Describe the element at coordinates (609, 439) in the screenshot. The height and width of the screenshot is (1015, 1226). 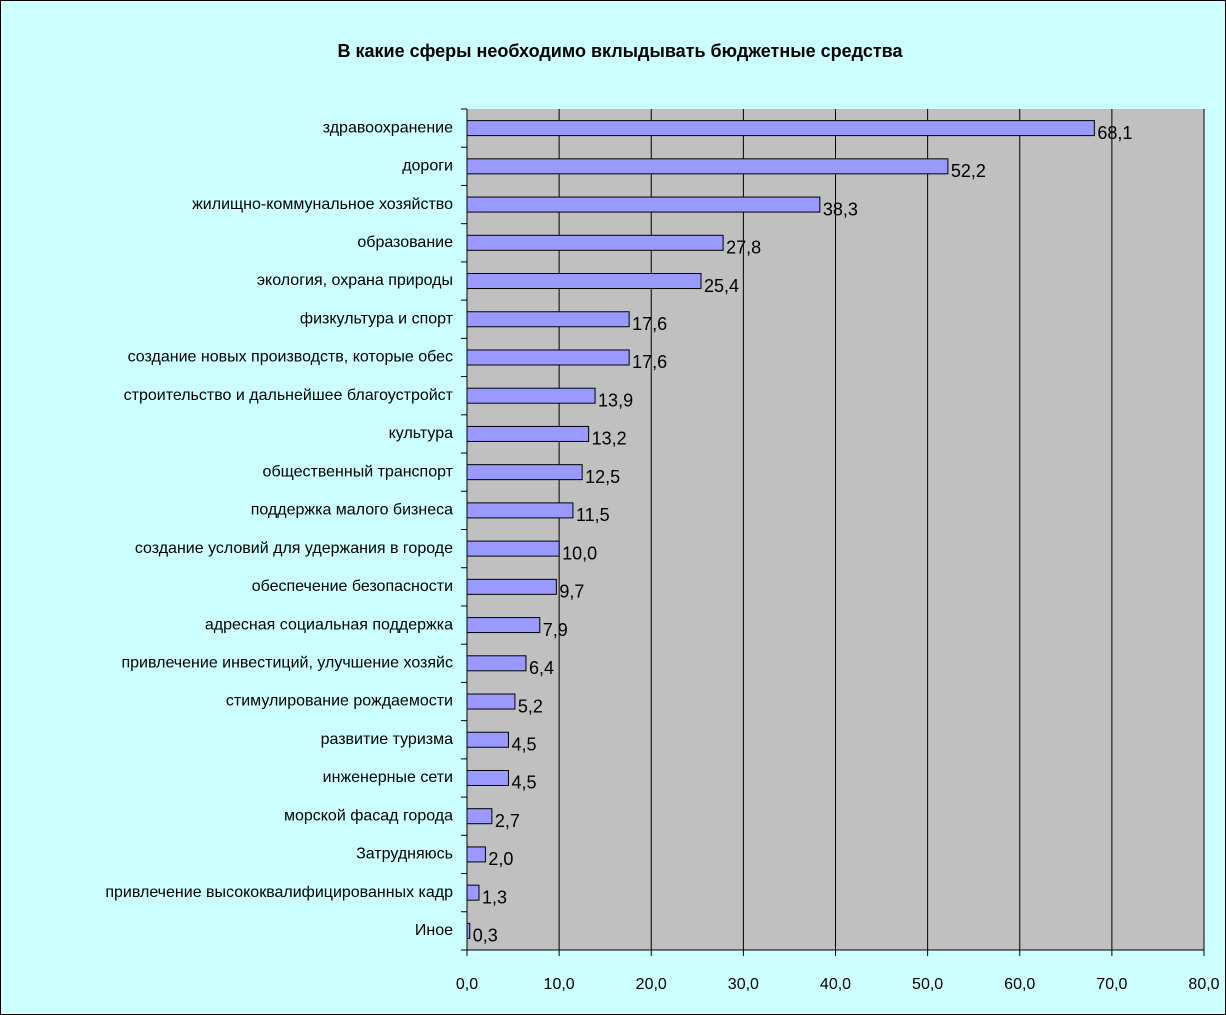
I see `data-label: 13,2` at that location.